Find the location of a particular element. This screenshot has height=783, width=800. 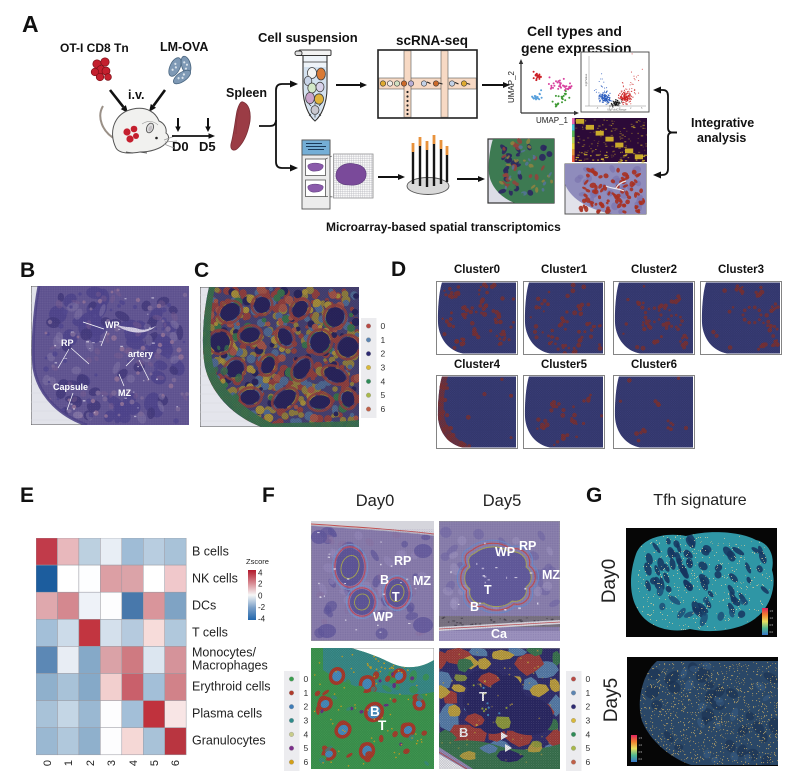

svg-text: artery is located at coordinates (140, 354).